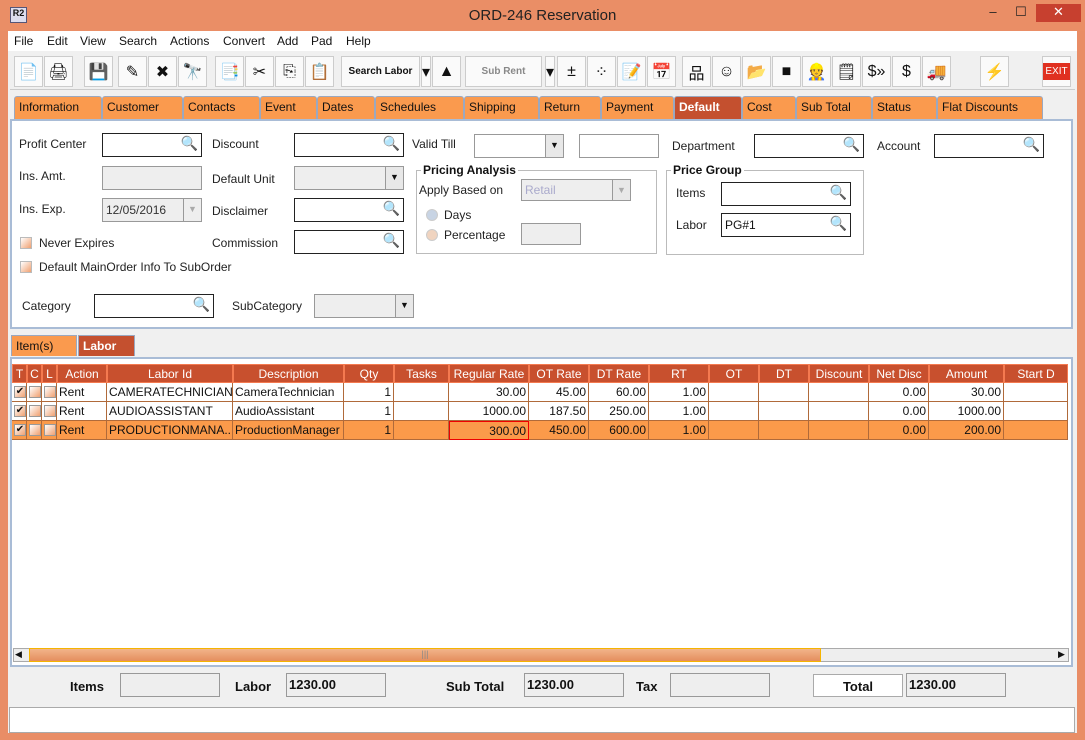 Image resolution: width=1085 pixels, height=740 pixels. I want to click on column-header-discount: Discount, so click(839, 373).